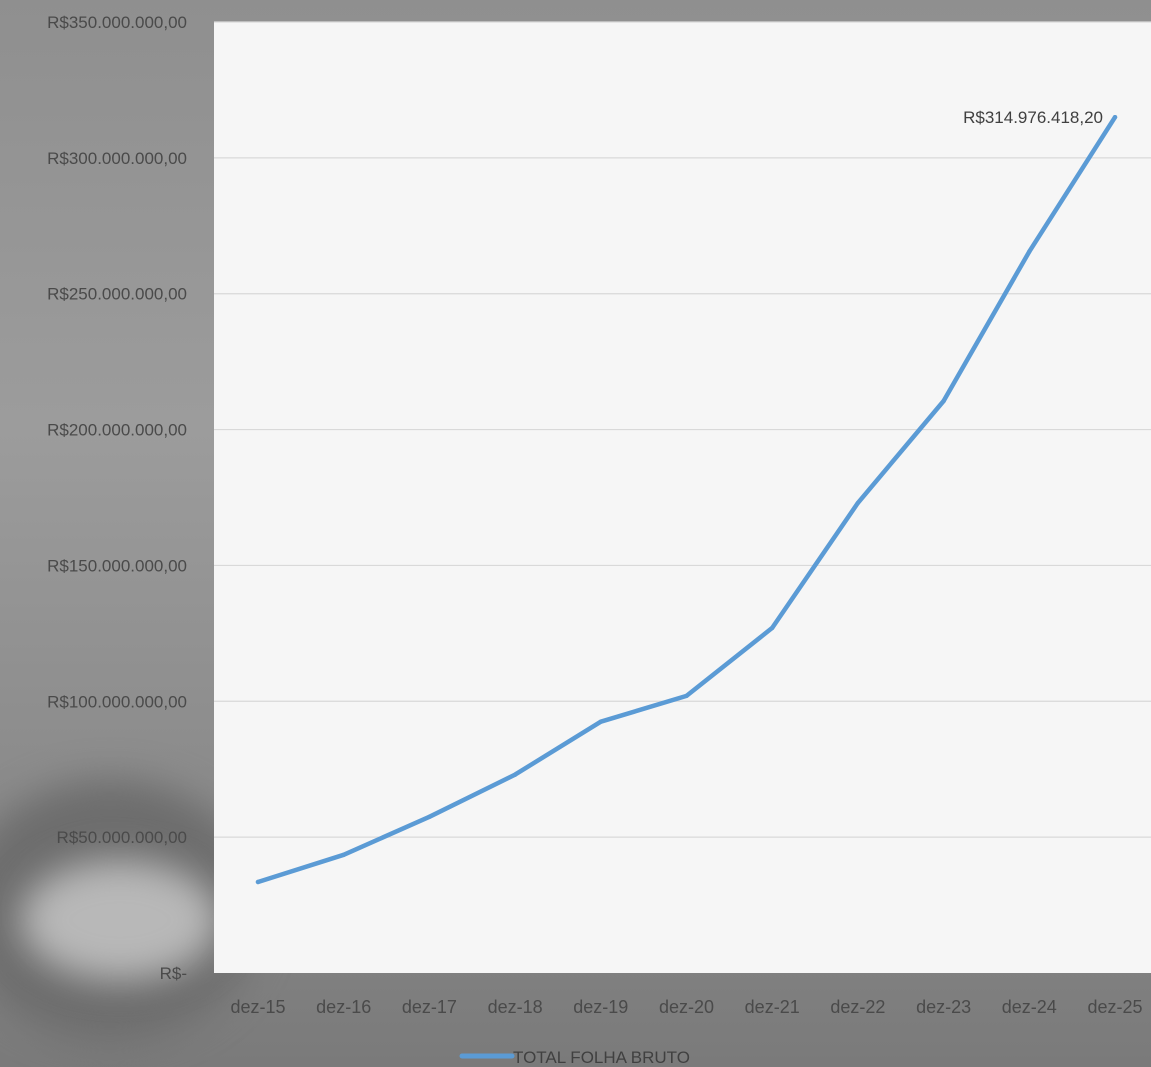  Describe the element at coordinates (117, 430) in the screenshot. I see `y-tick-label: R$200.000.000,00` at that location.